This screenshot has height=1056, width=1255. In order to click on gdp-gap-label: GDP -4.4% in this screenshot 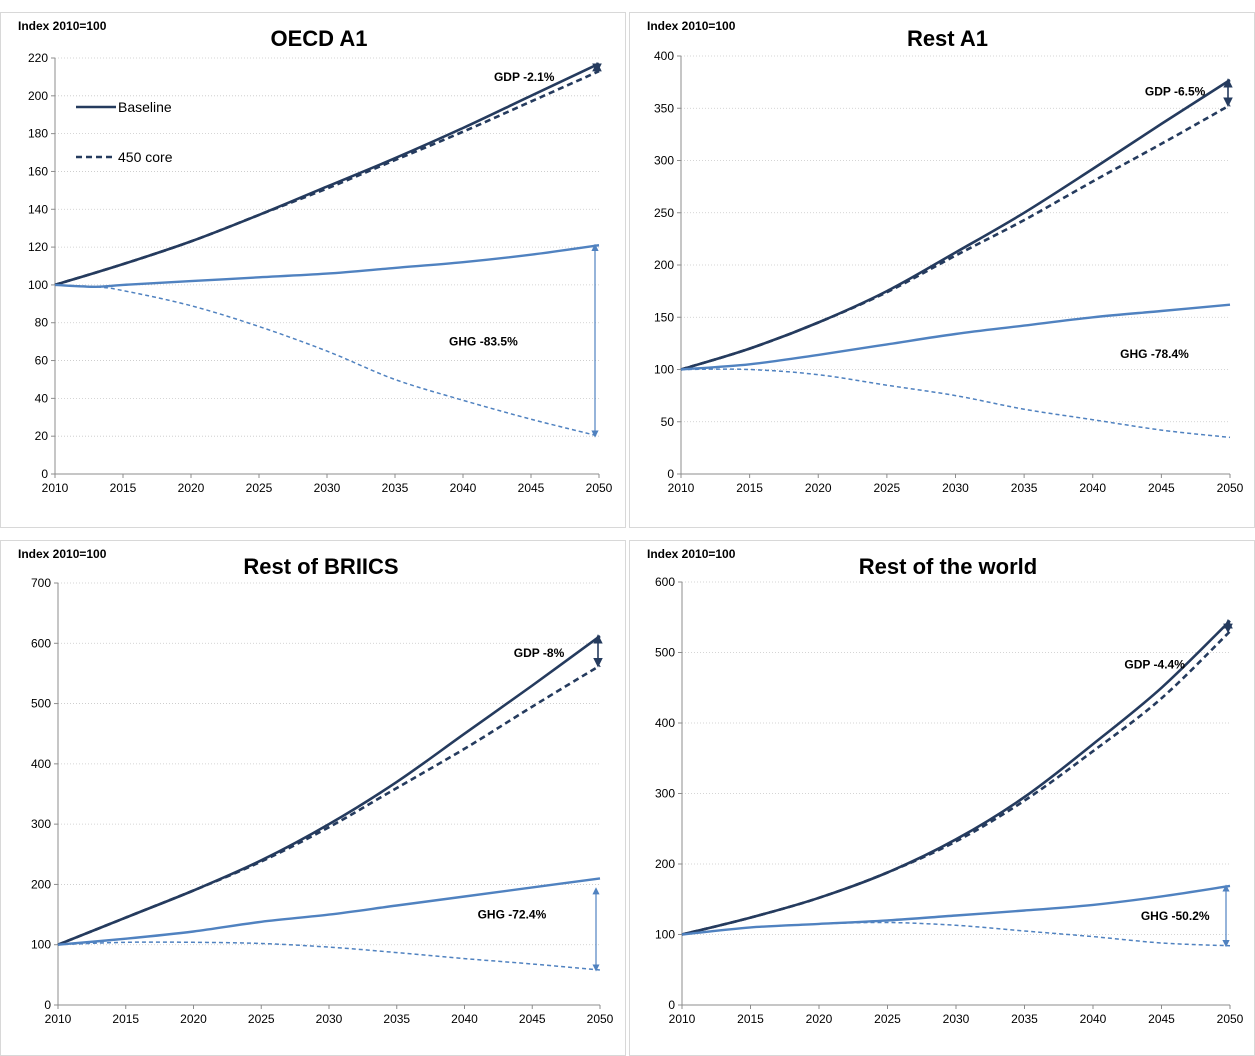, I will do `click(1154, 664)`.